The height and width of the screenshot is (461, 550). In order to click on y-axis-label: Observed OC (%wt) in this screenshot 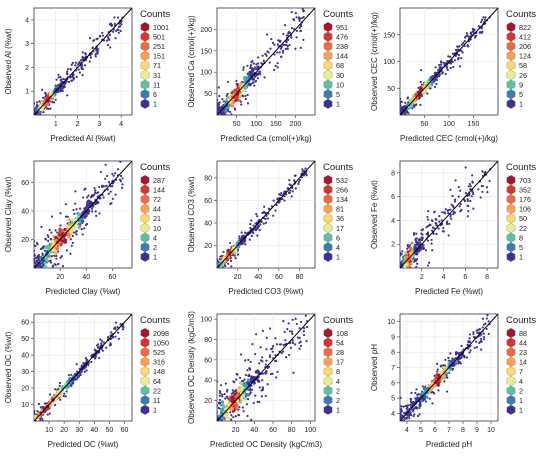, I will do `click(8, 367)`.